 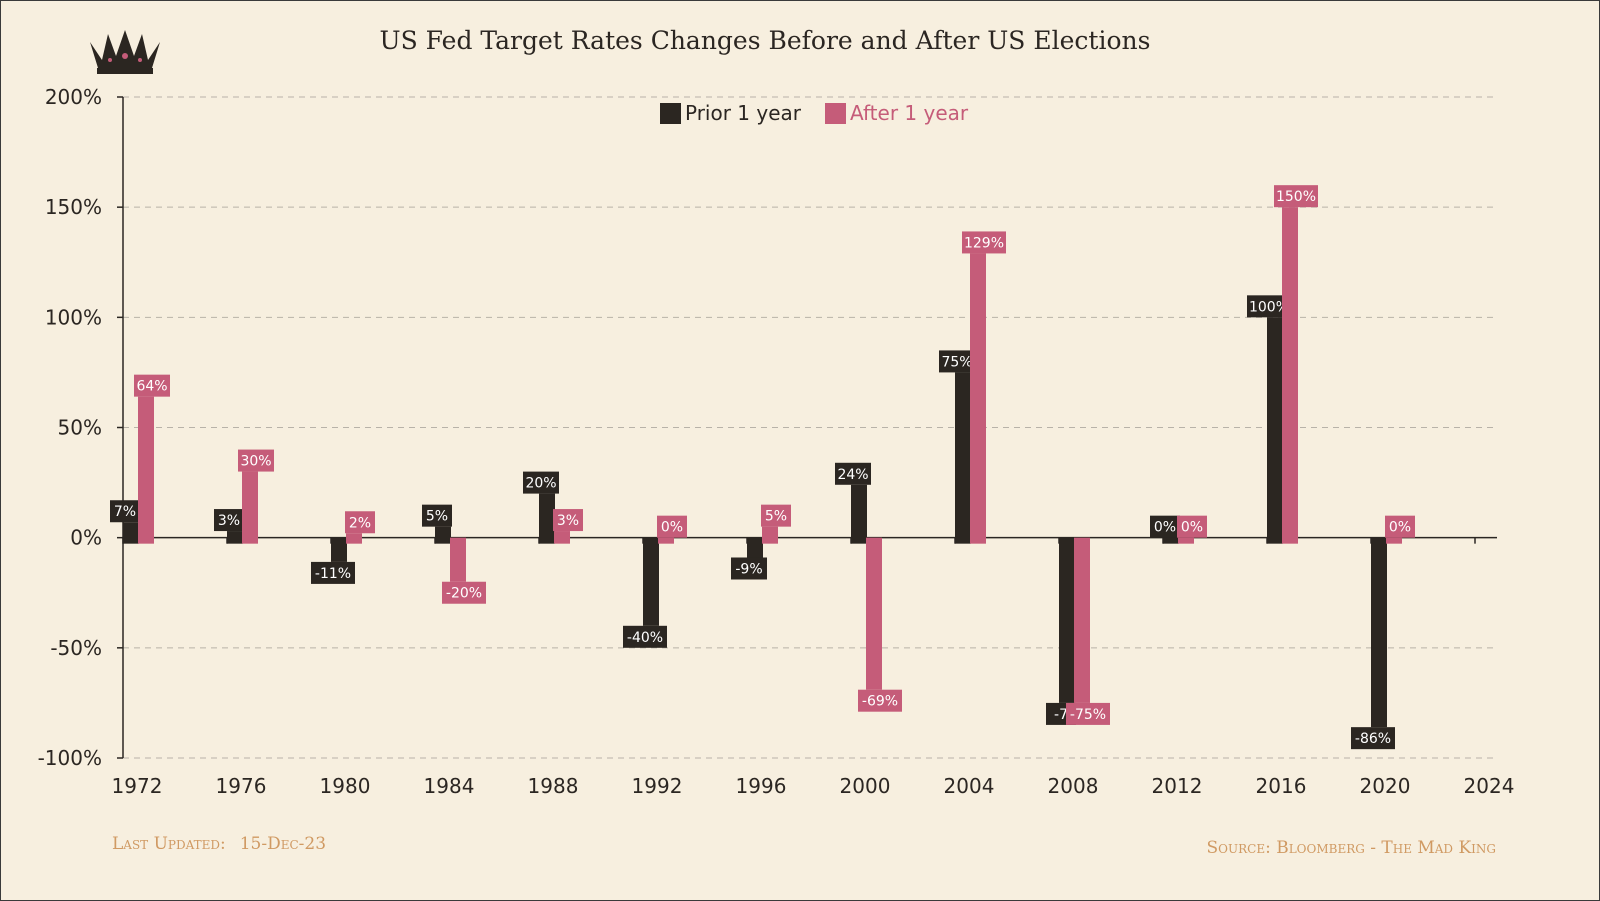 I want to click on legend-swatch-after, so click(x=836, y=113).